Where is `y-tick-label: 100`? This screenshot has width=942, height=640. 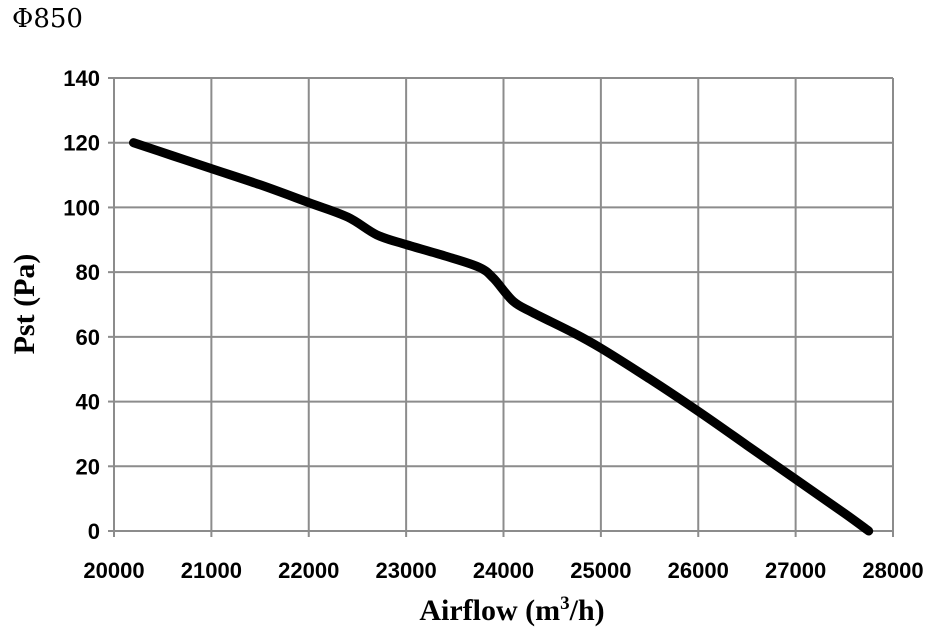
y-tick-label: 100 is located at coordinates (81, 207).